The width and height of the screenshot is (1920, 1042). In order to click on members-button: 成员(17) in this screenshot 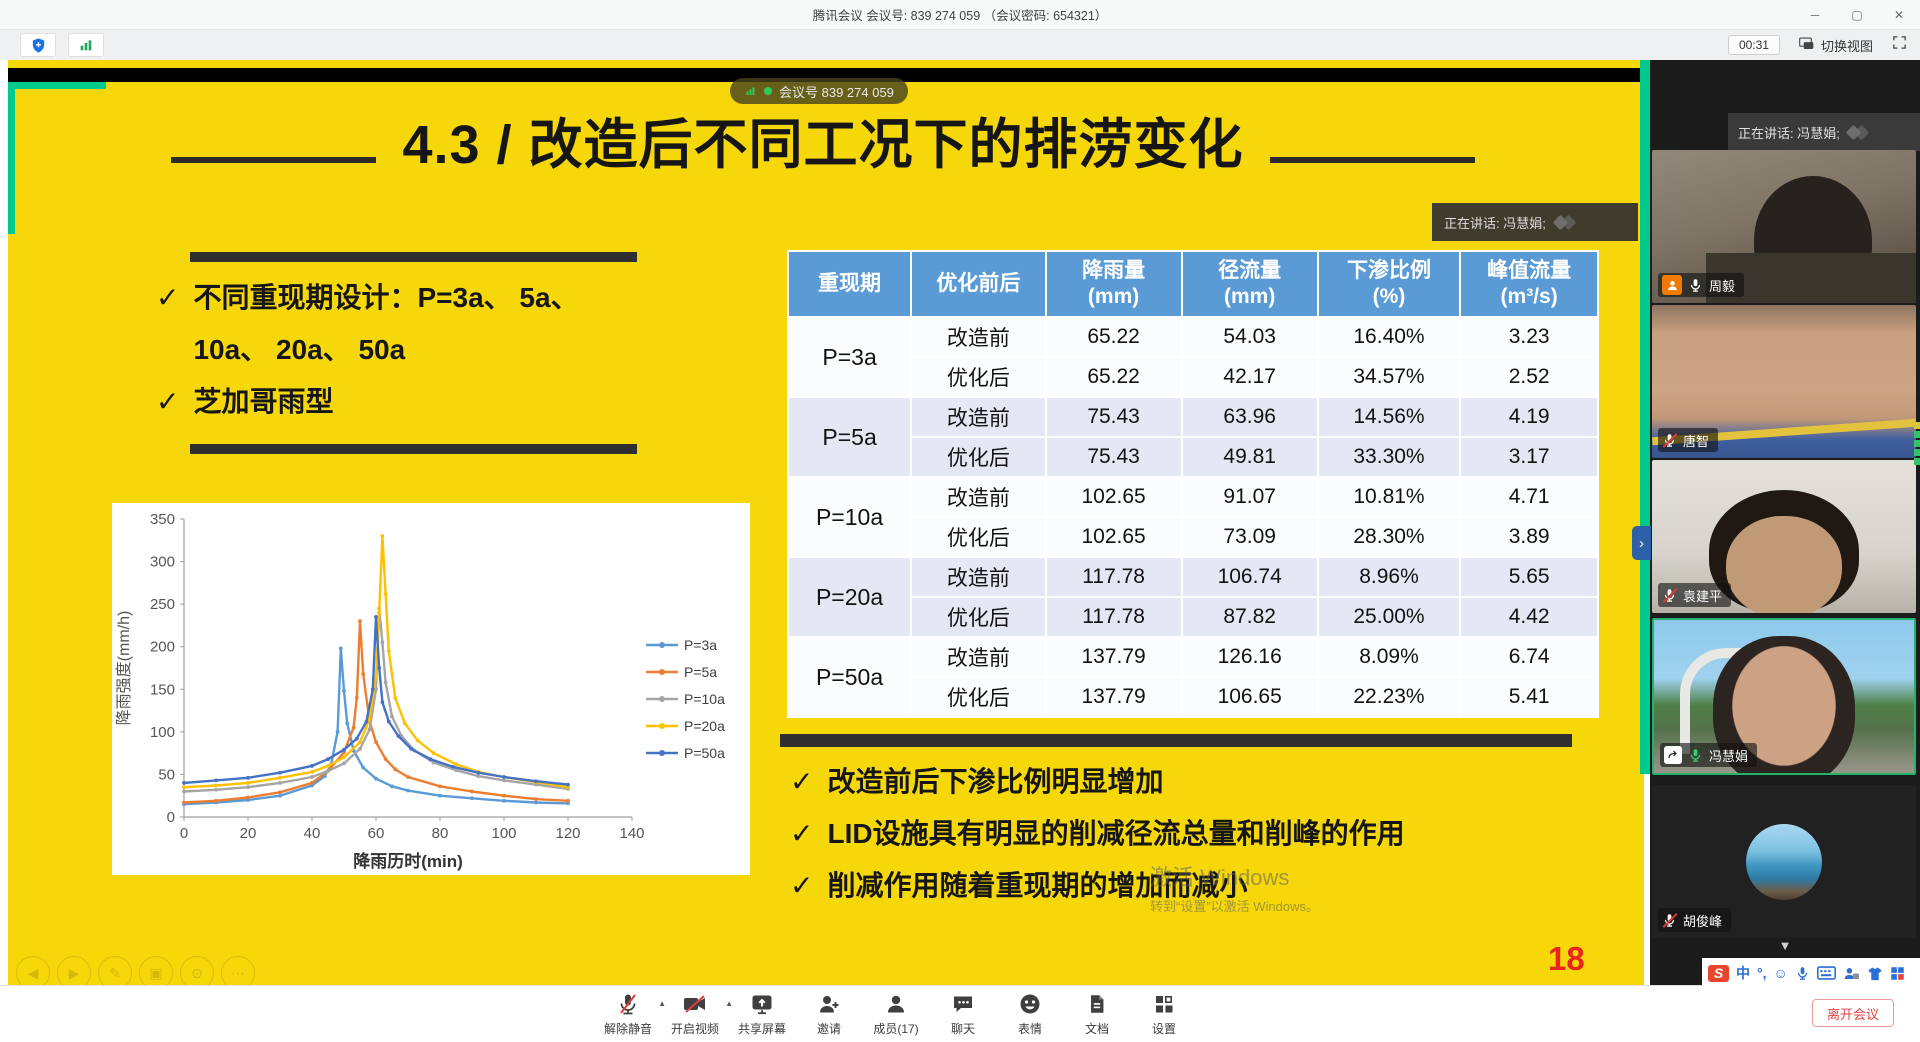, I will do `click(896, 1014)`.